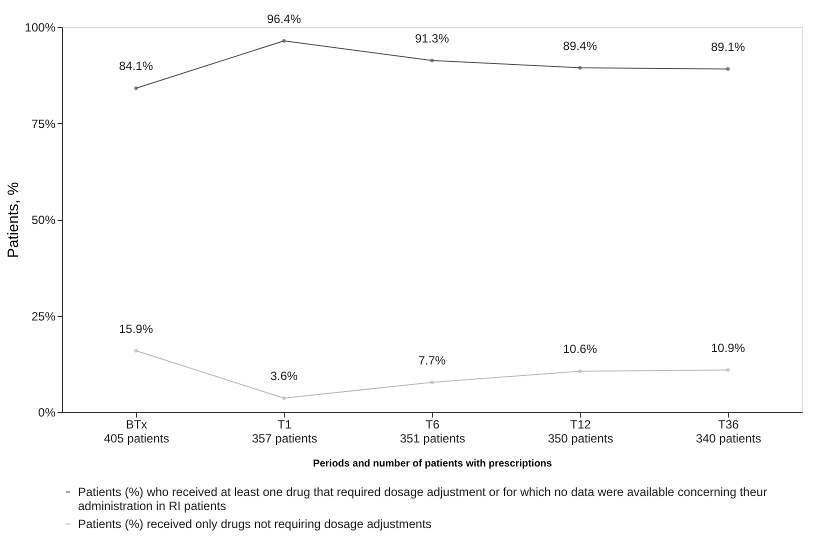 The width and height of the screenshot is (830, 546). Describe the element at coordinates (580, 45) in the screenshot. I see `data-label: 89.4%` at that location.